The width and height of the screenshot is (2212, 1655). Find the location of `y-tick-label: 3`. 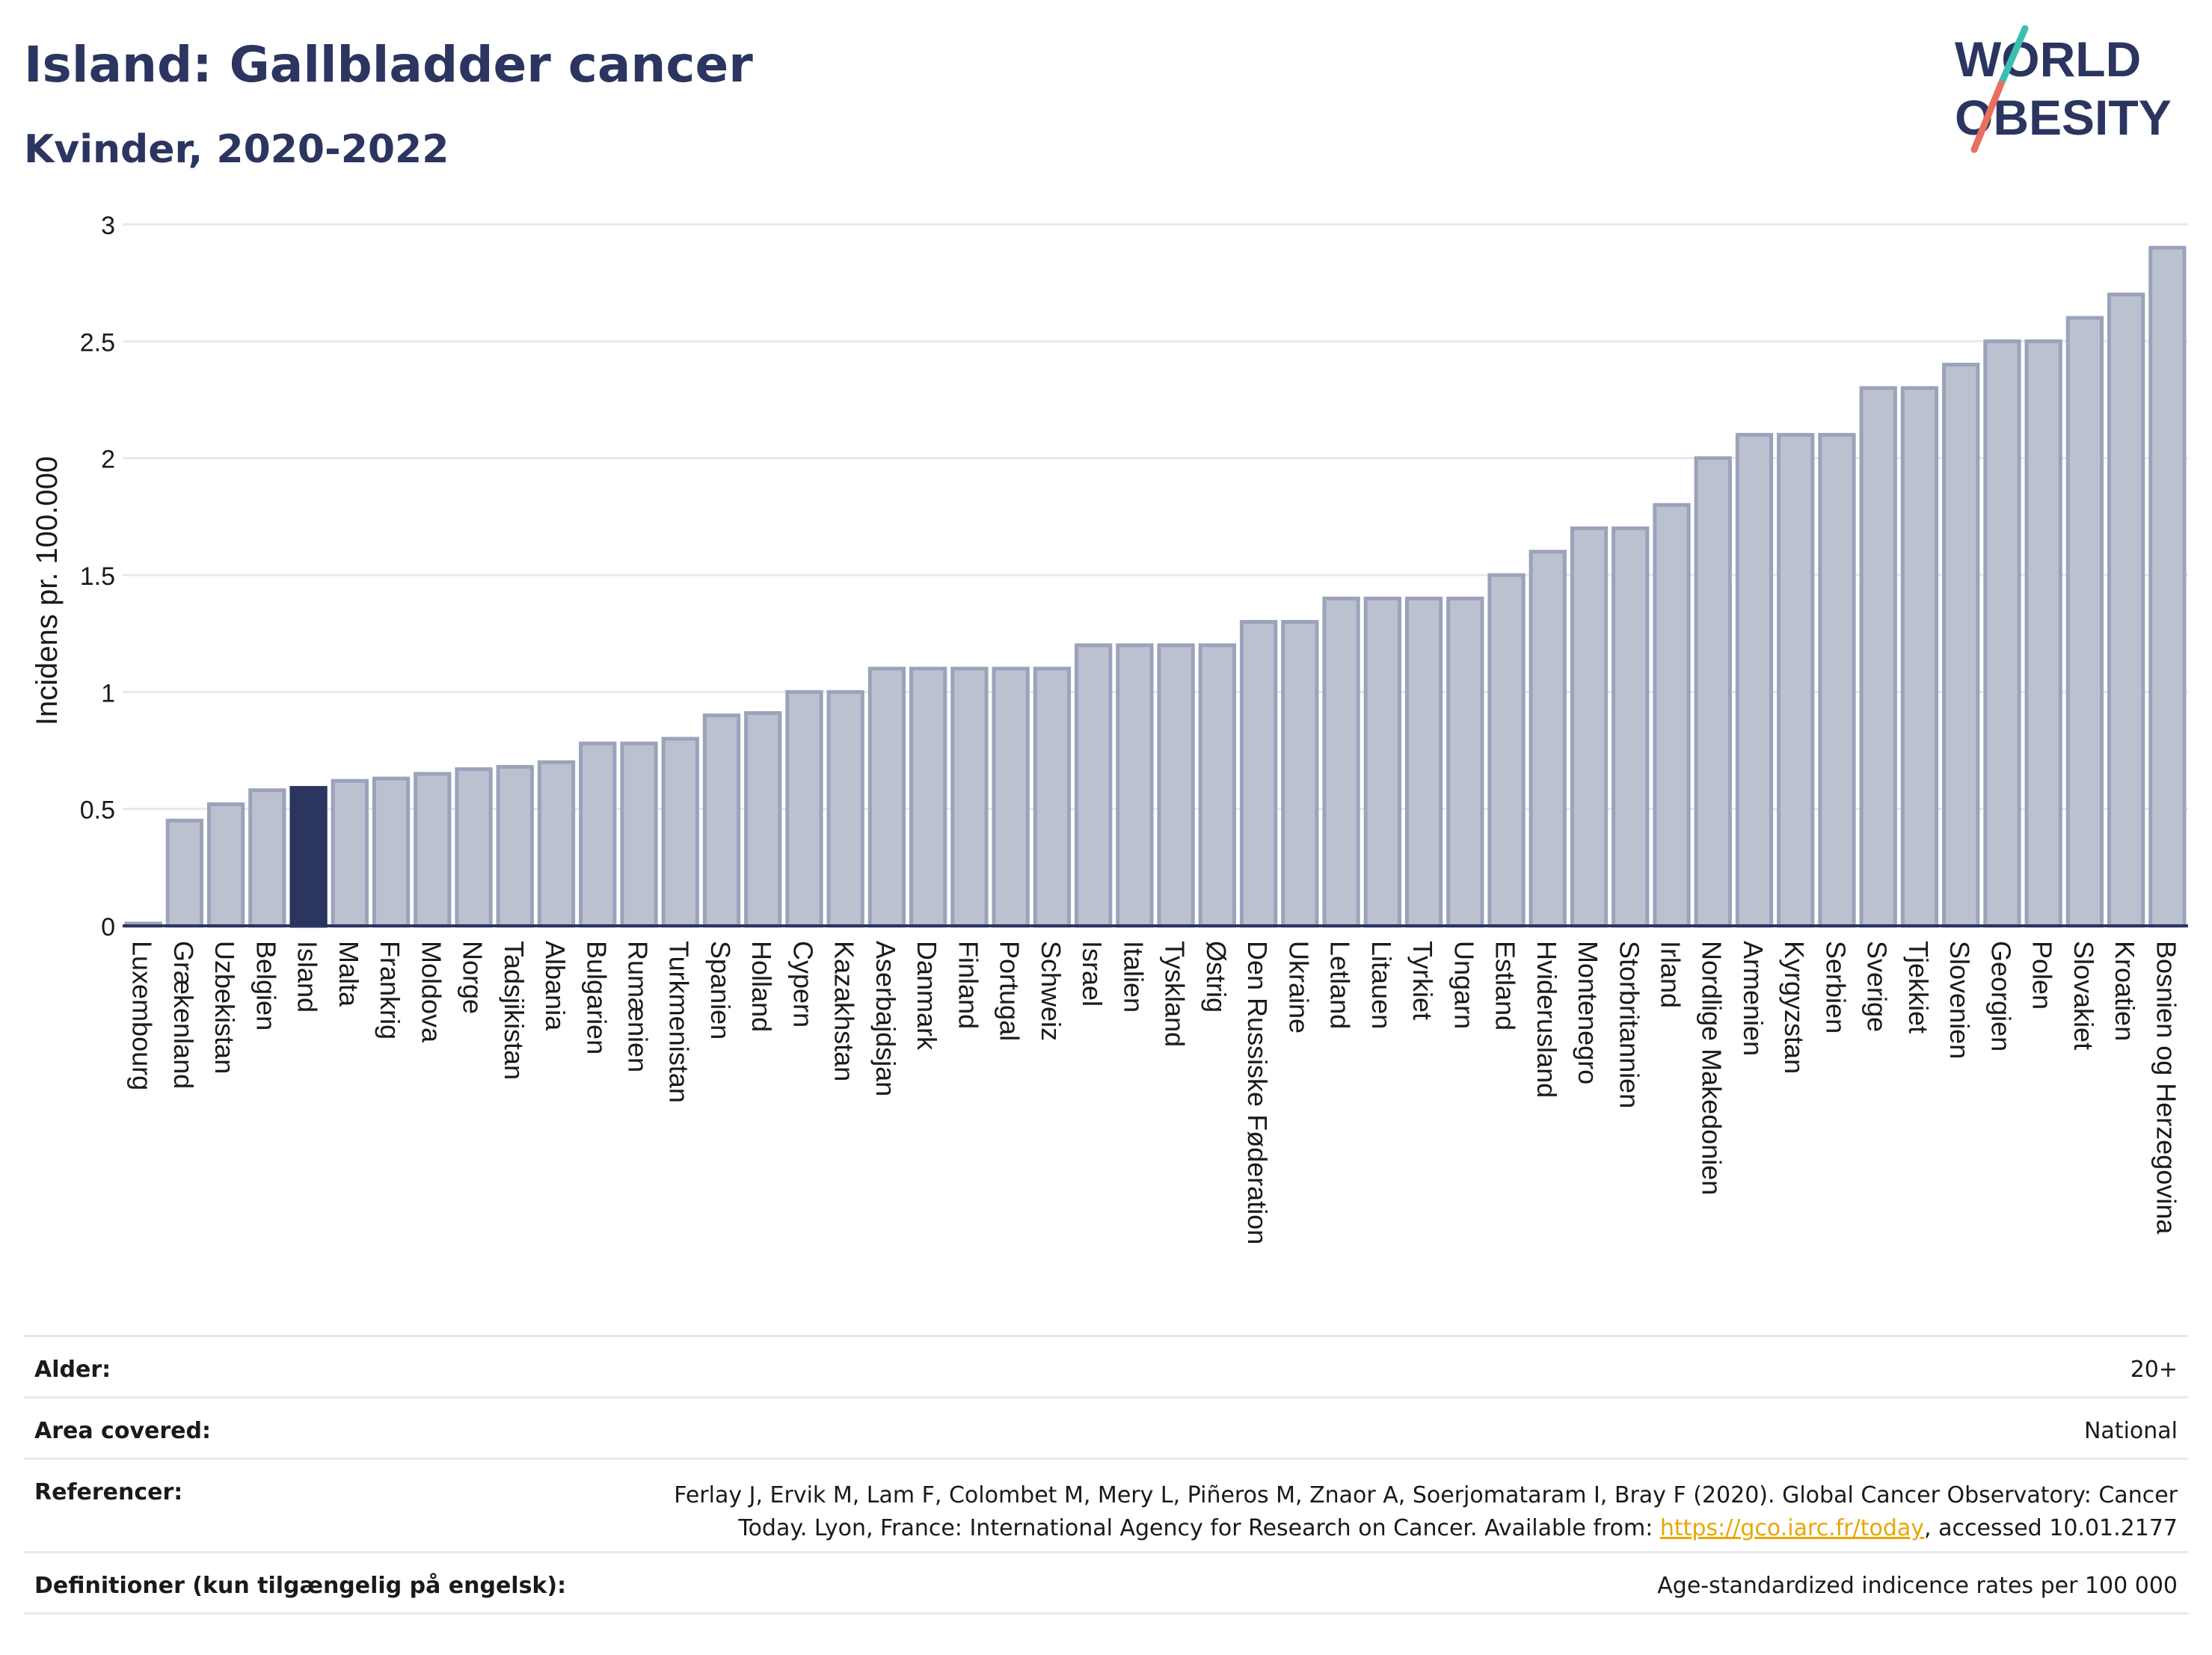

y-tick-label: 3 is located at coordinates (108, 226).